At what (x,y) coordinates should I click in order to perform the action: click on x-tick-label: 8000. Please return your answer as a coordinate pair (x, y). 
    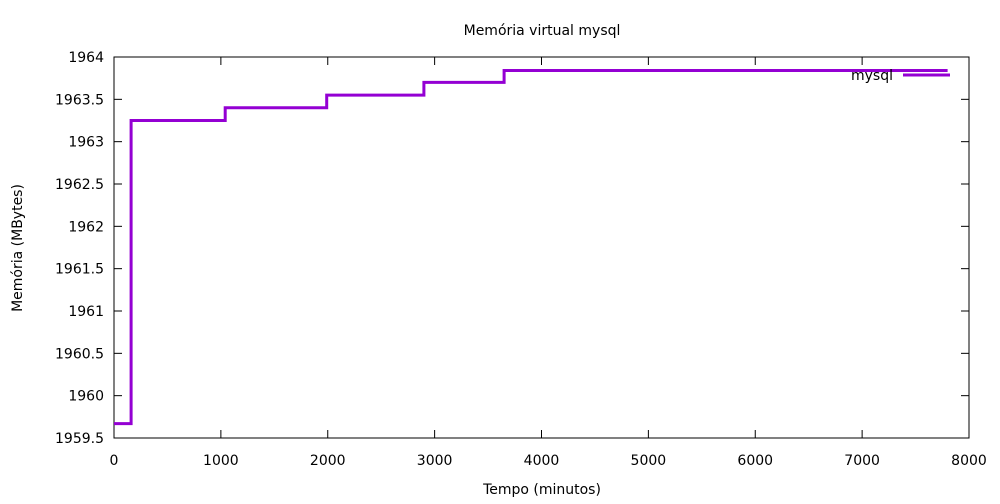
    Looking at the image, I should click on (969, 461).